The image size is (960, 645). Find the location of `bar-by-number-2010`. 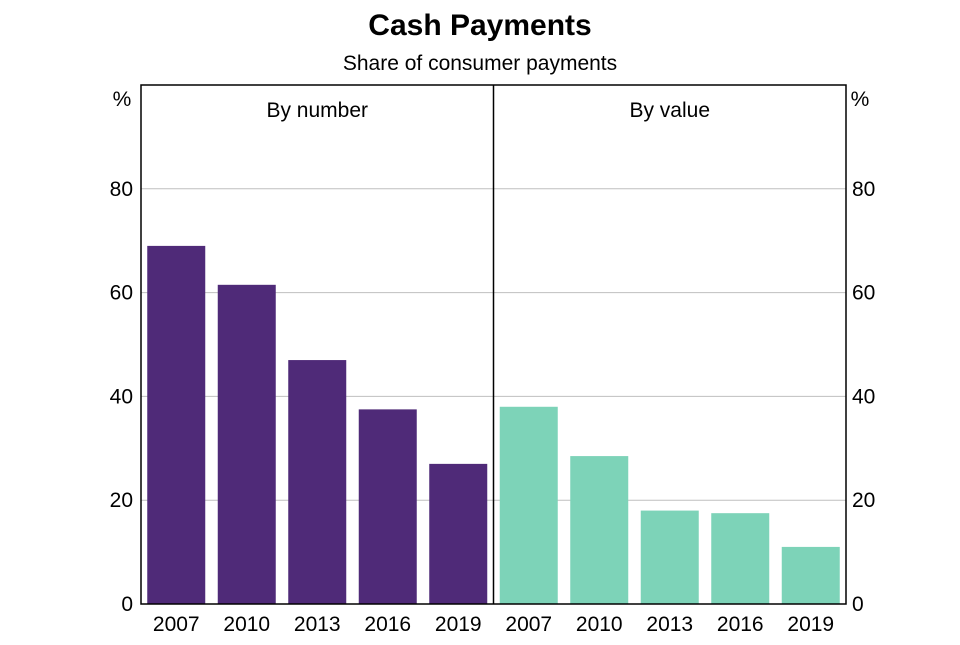

bar-by-number-2010 is located at coordinates (246, 444).